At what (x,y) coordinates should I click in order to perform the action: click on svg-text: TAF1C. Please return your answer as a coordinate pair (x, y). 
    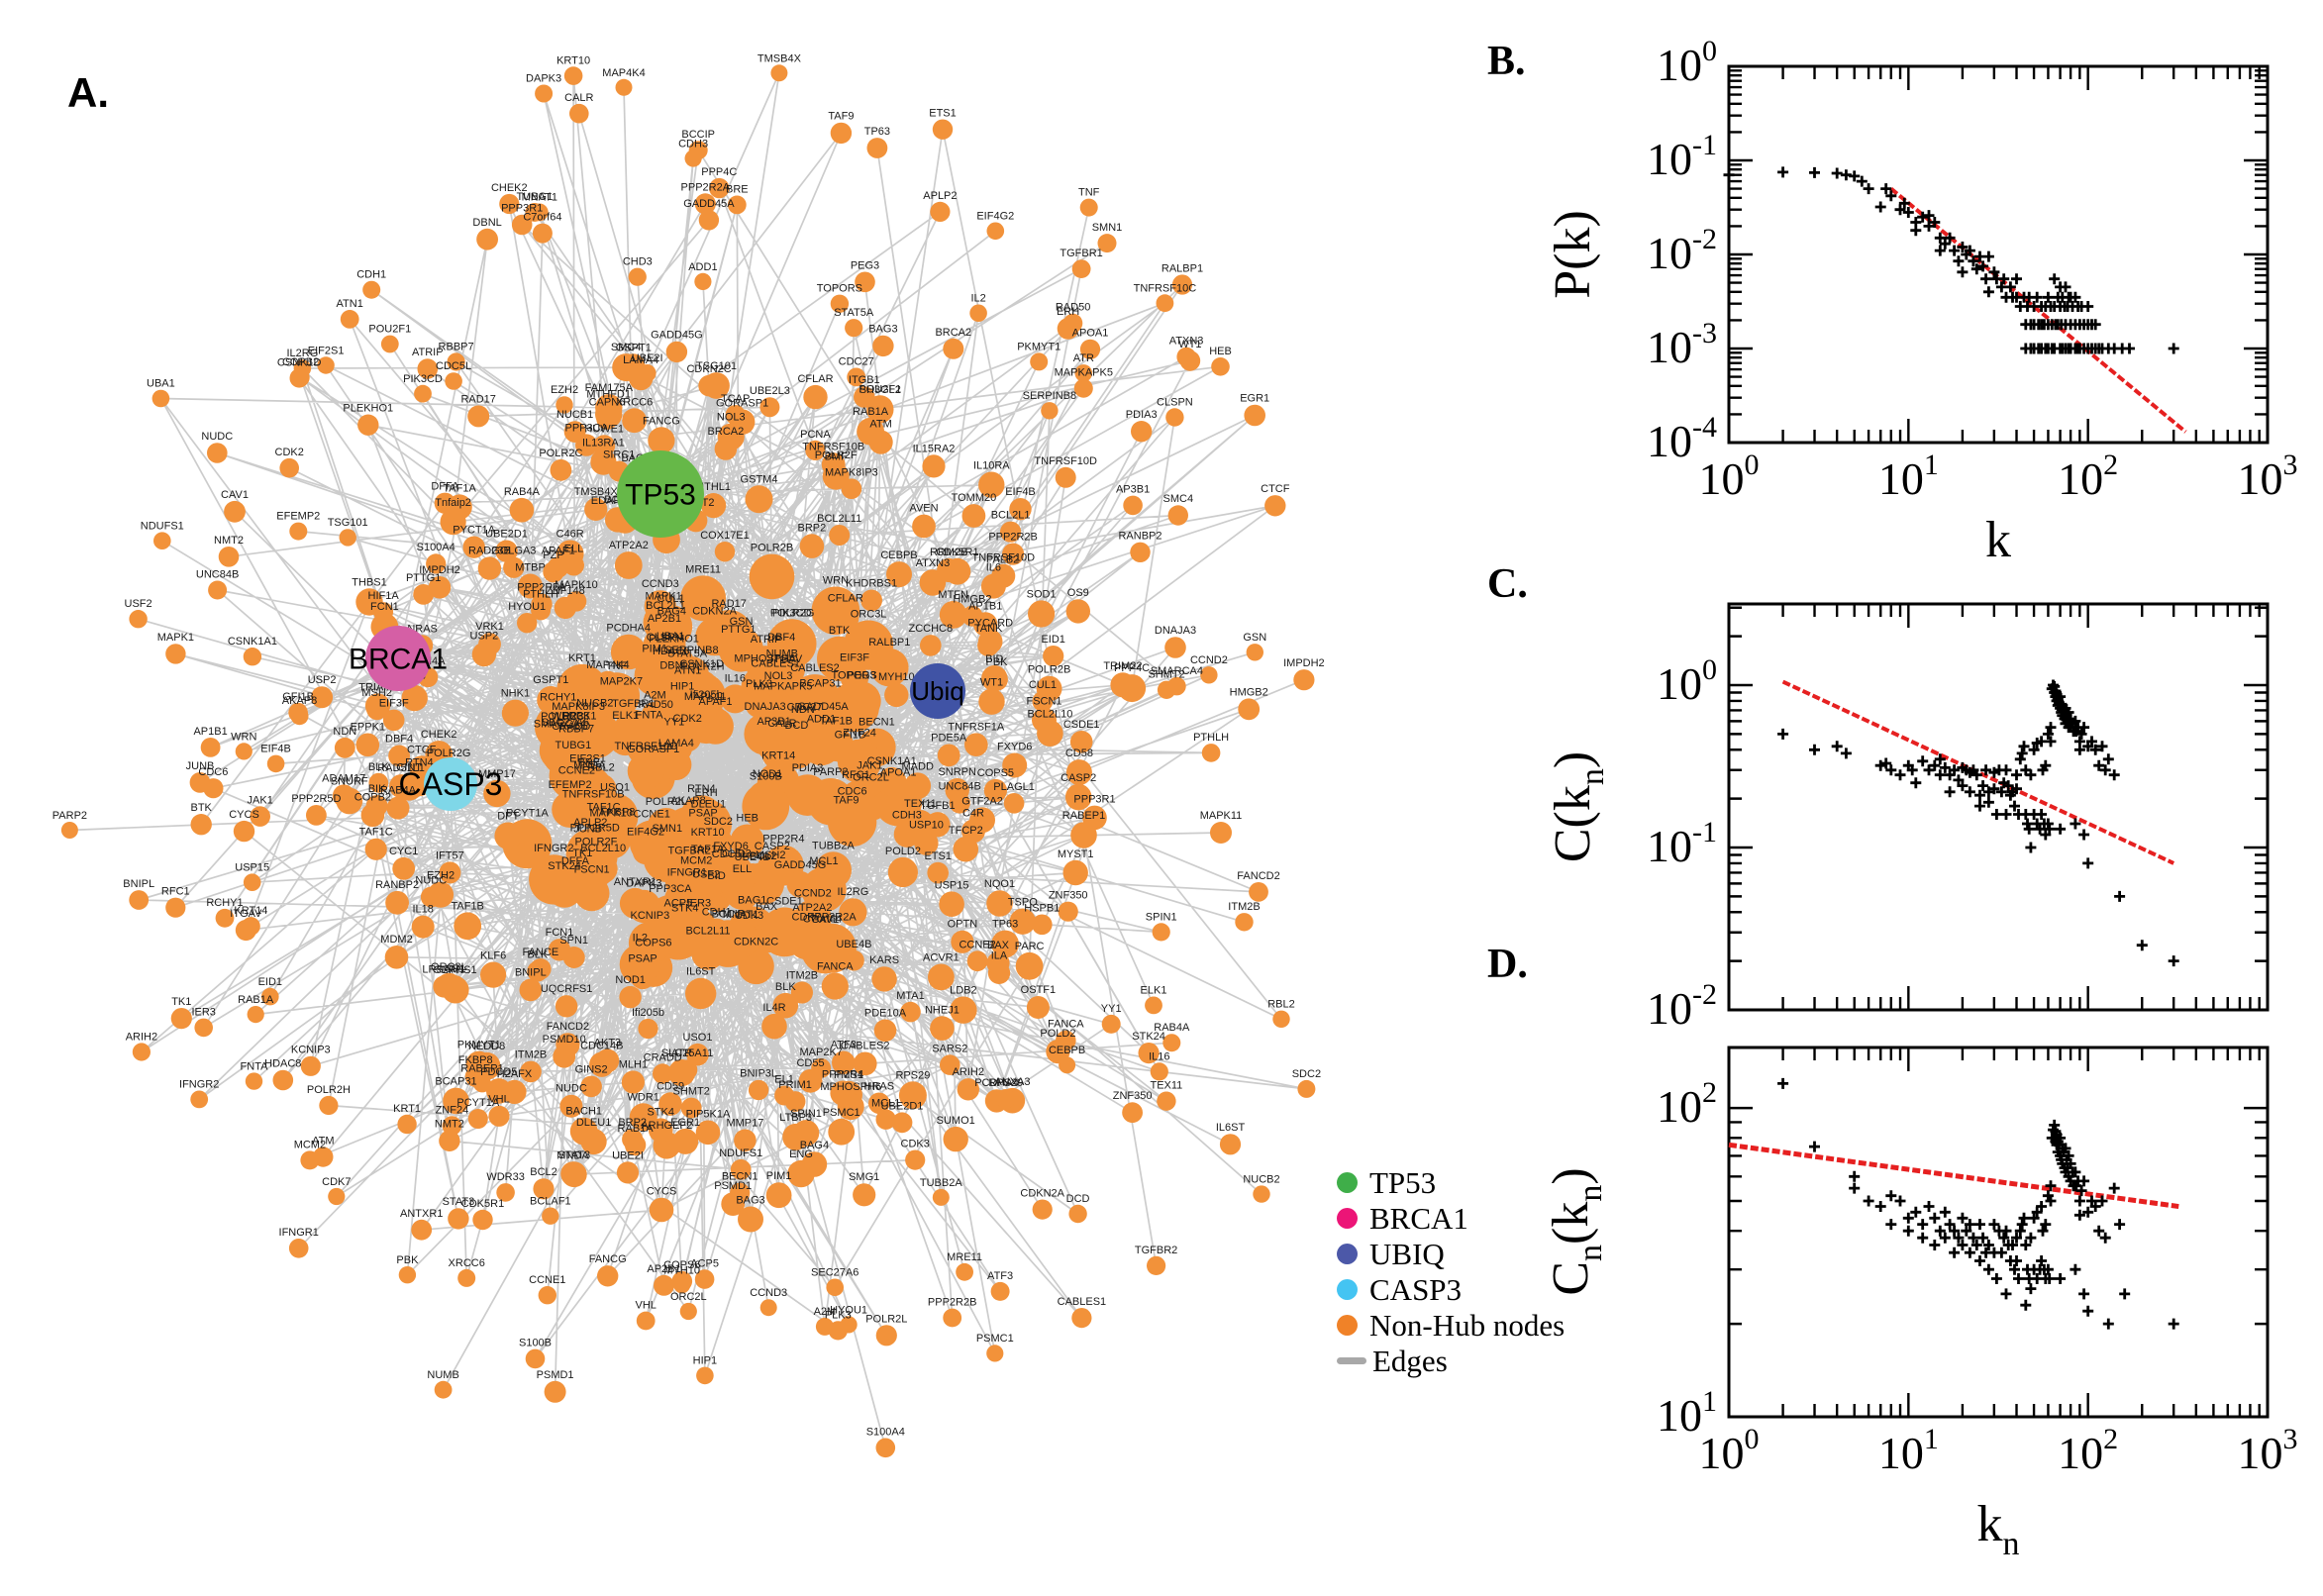
    Looking at the image, I should click on (376, 833).